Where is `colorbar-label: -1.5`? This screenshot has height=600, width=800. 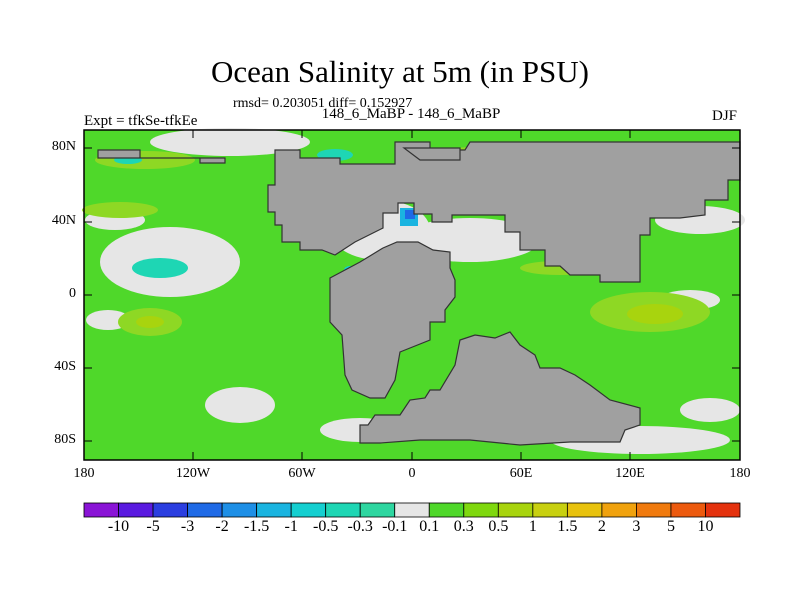 colorbar-label: -1.5 is located at coordinates (256, 526).